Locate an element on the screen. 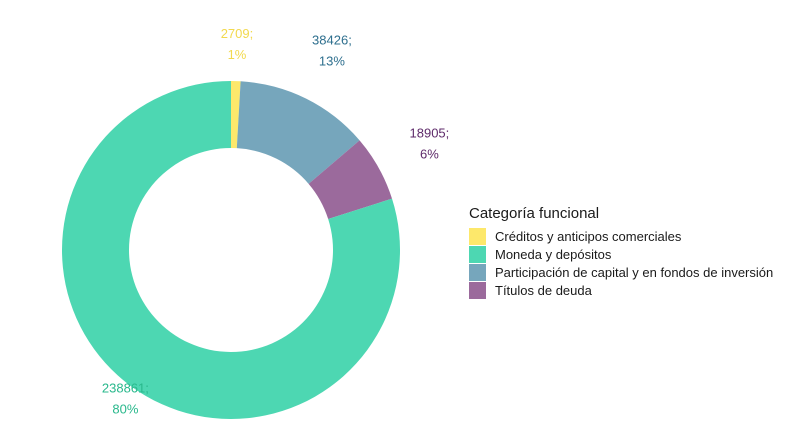 This screenshot has height=445, width=801. slice-titulos-de-deuda is located at coordinates (350, 180).